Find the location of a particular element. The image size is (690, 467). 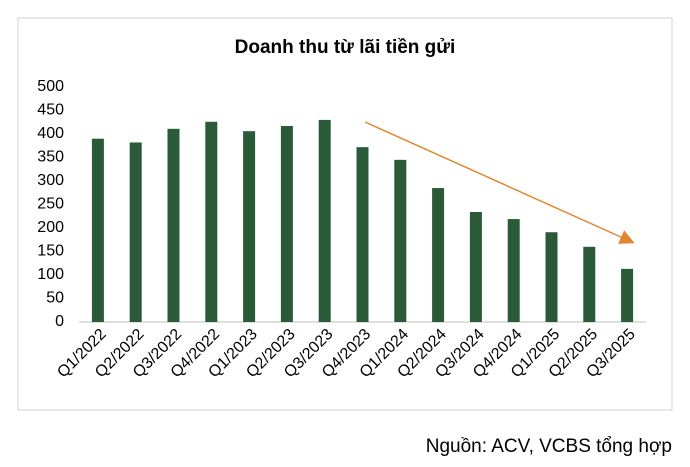

y-tick-label: 50 is located at coordinates (55, 298).